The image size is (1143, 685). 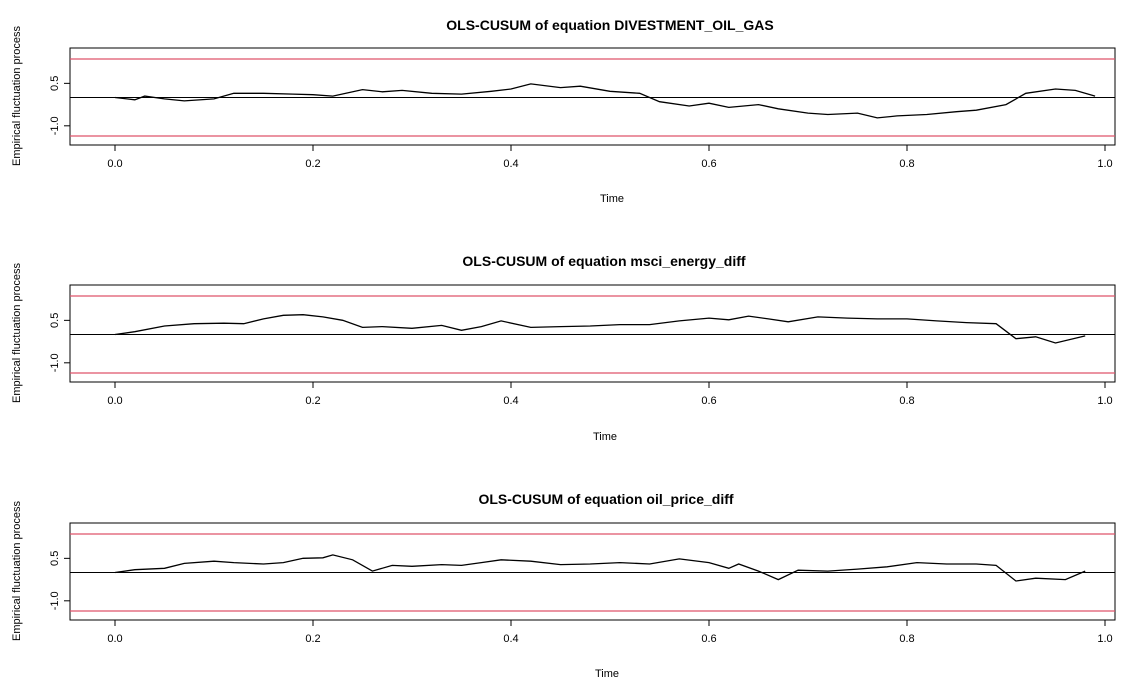 I want to click on panel-1-xlabel: Time, so click(x=612, y=199).